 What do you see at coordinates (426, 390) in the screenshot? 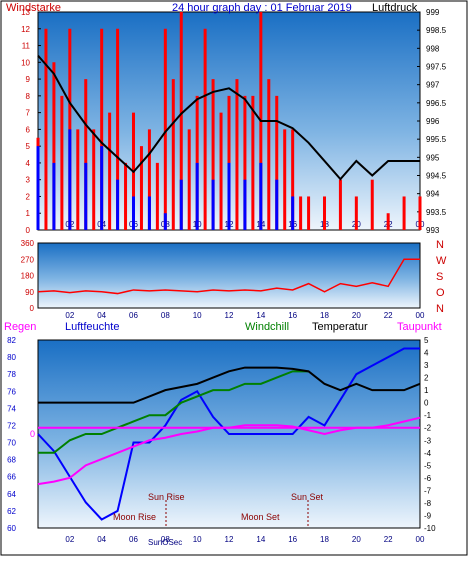
I see `bottom-right-tick-label: 1` at bounding box center [426, 390].